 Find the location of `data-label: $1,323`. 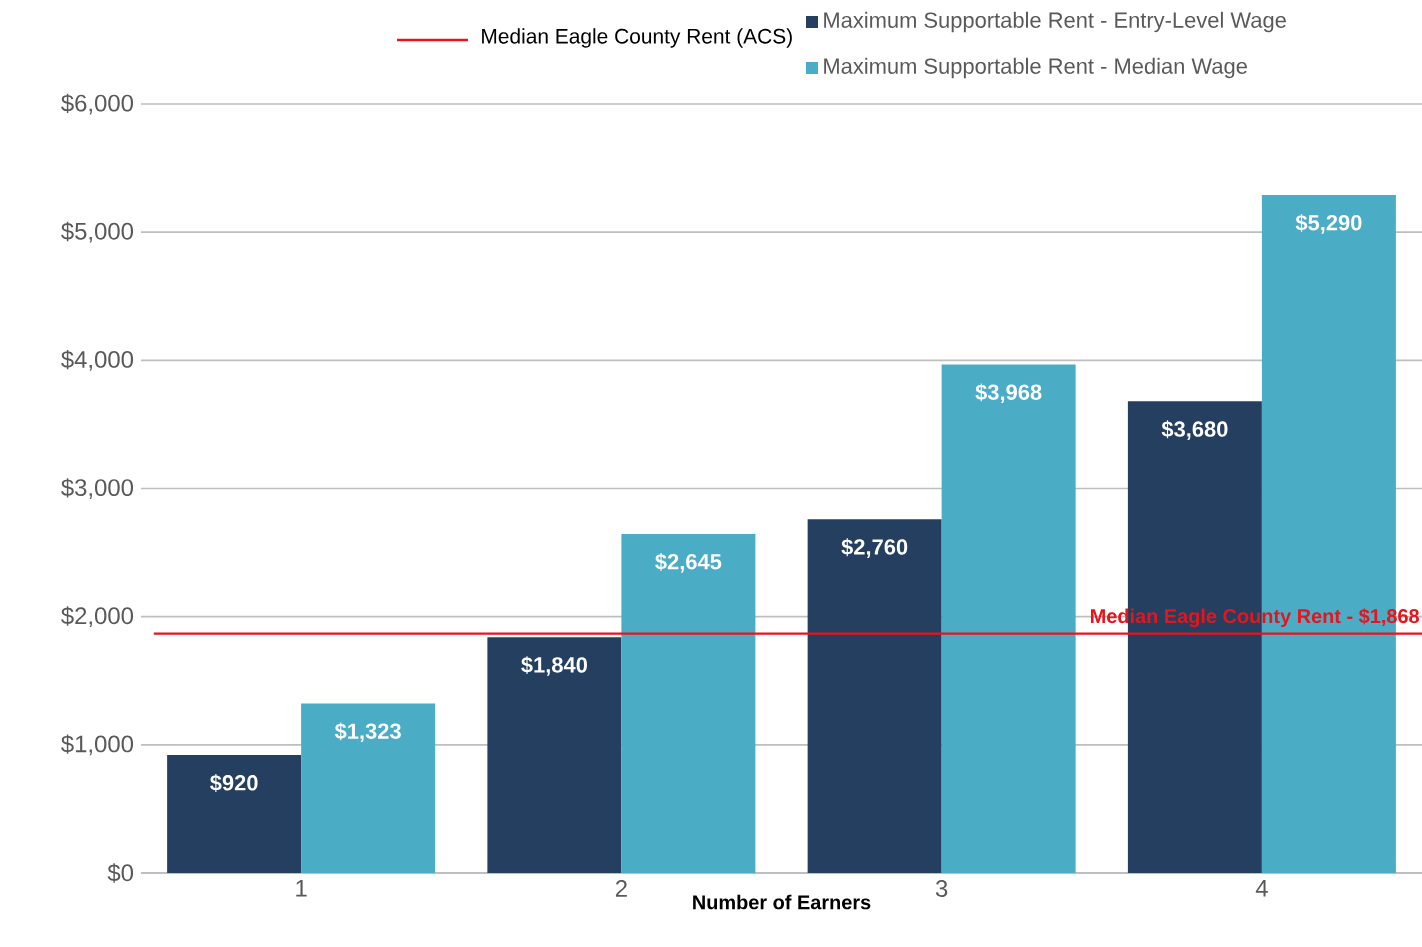

data-label: $1,323 is located at coordinates (367, 732).